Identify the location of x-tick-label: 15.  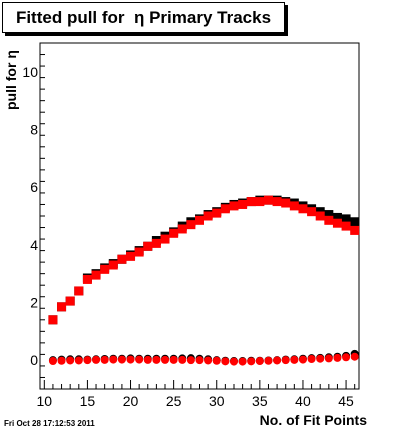
(88, 401).